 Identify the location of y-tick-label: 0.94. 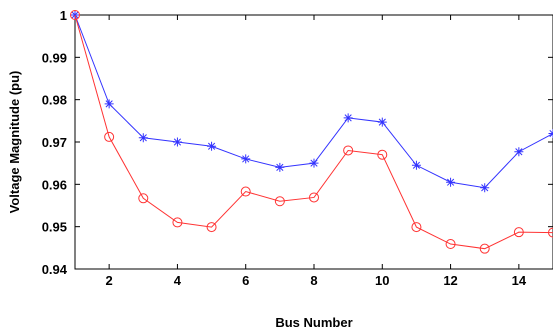
(55, 269).